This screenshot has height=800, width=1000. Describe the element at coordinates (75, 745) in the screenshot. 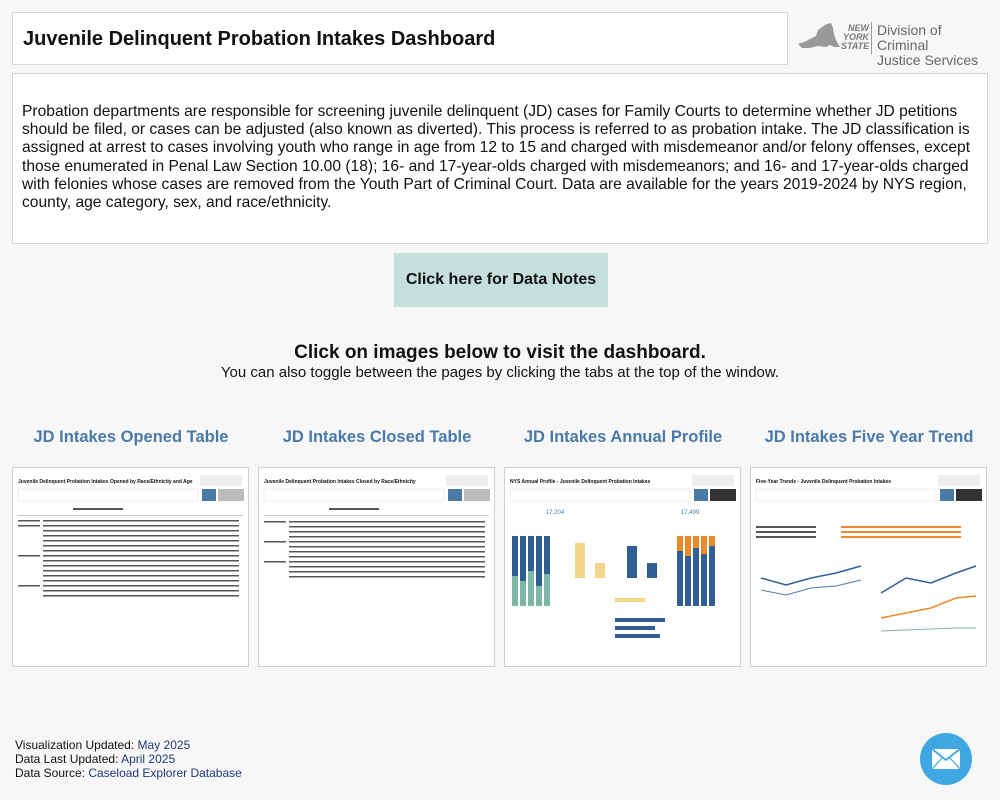

I see `footer-viz-label: Visualization Updated:` at that location.